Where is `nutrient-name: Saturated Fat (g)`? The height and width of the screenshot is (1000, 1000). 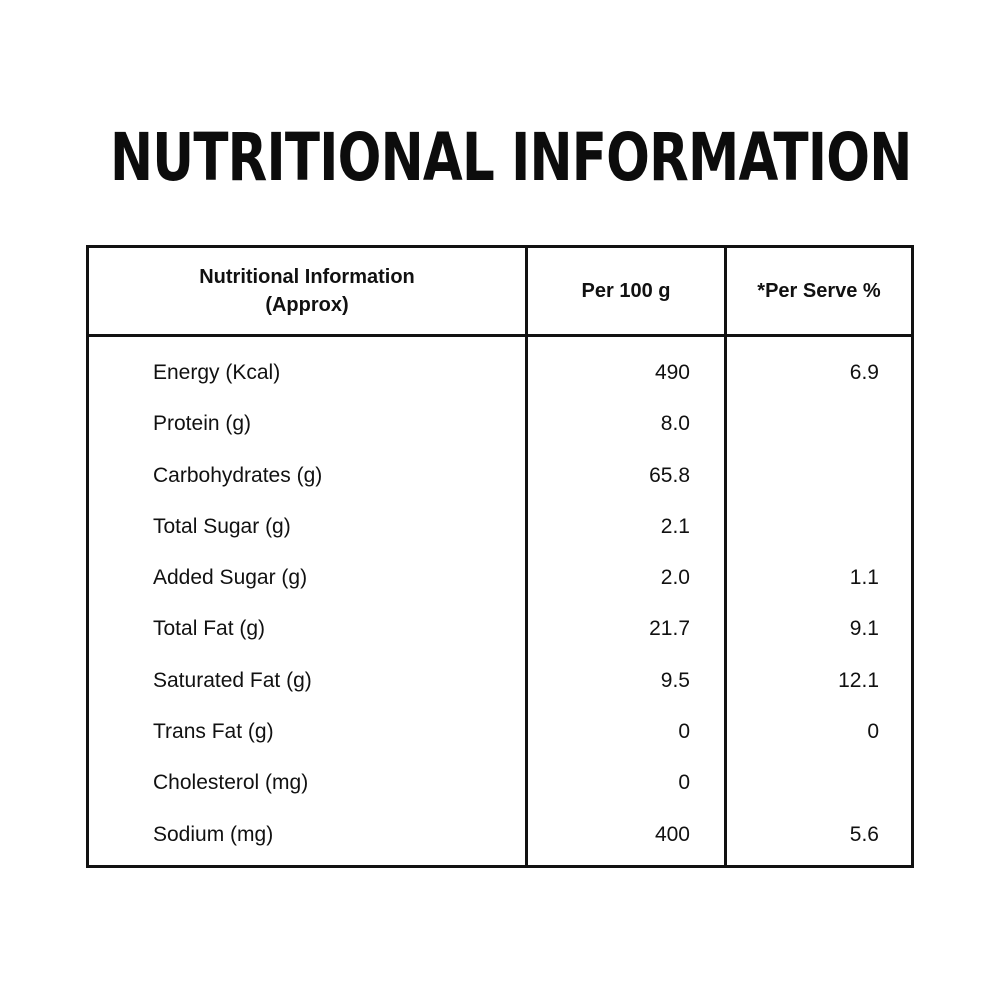
nutrient-name: Saturated Fat (g) is located at coordinates (232, 680).